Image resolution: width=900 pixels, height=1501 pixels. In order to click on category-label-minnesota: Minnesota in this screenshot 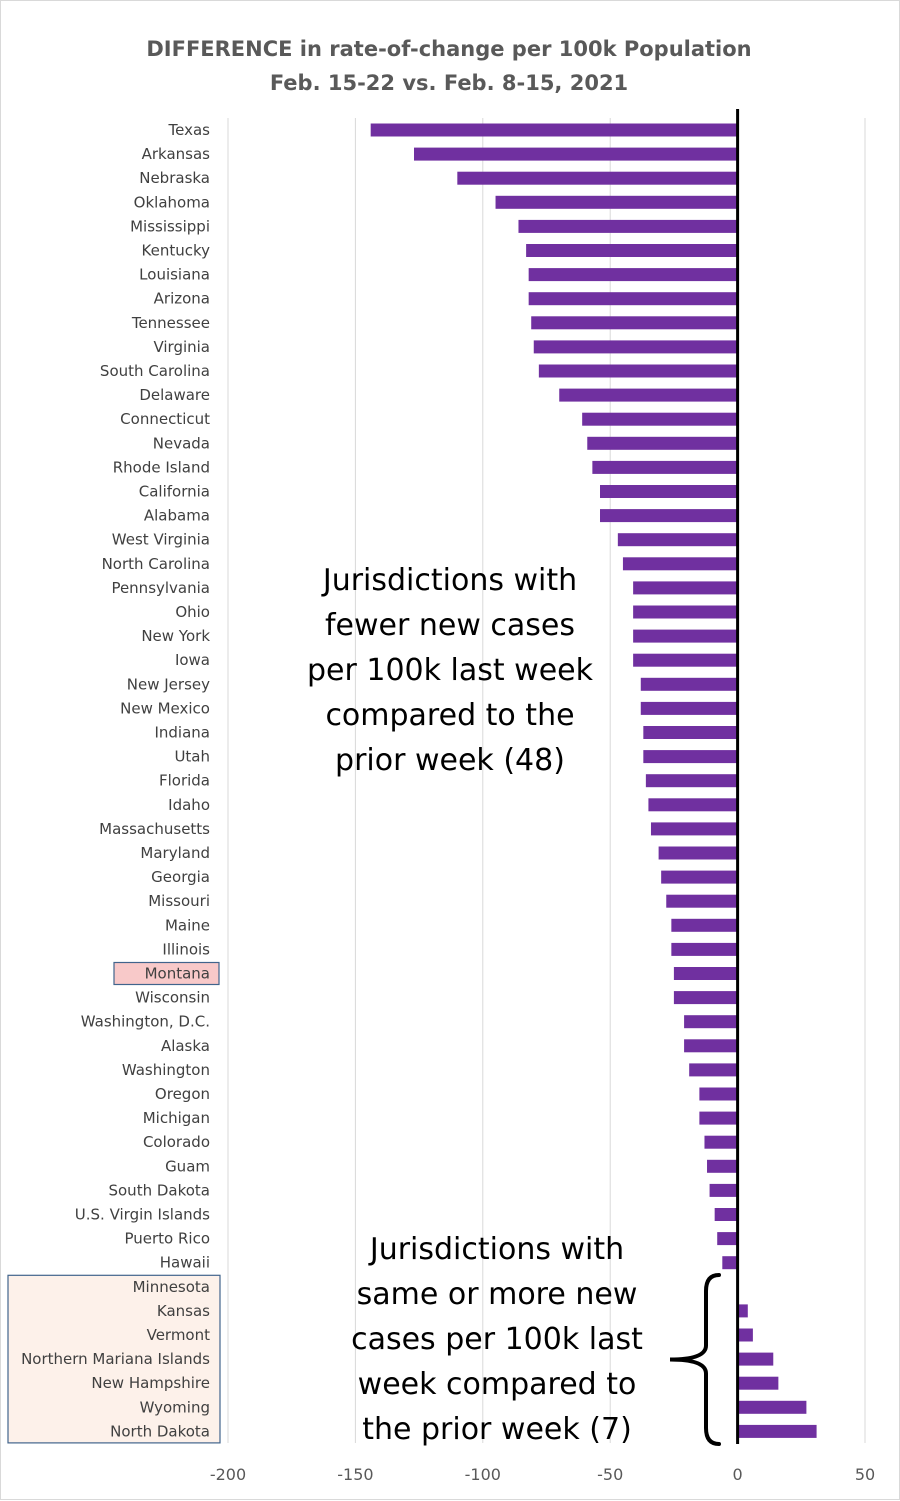, I will do `click(171, 1287)`.